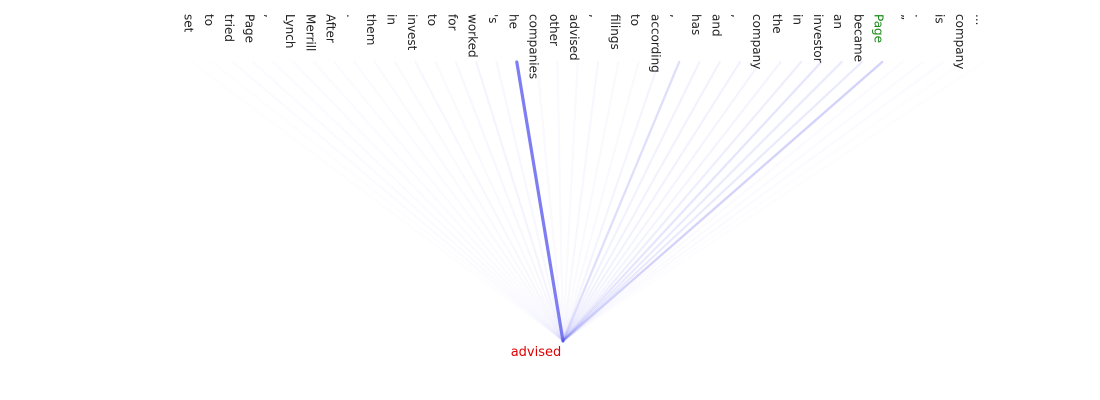 The height and width of the screenshot is (400, 1100). I want to click on token: has, so click(696, 24).